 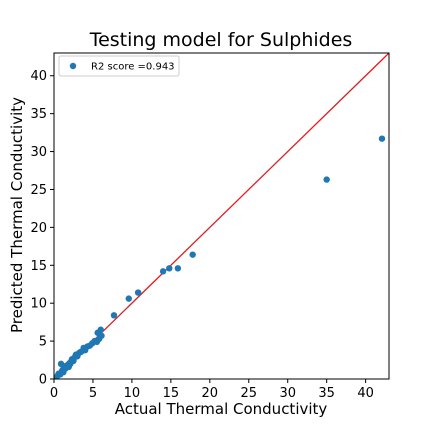 What do you see at coordinates (221, 40) in the screenshot?
I see `chart-title: Testing model for Sulphides` at bounding box center [221, 40].